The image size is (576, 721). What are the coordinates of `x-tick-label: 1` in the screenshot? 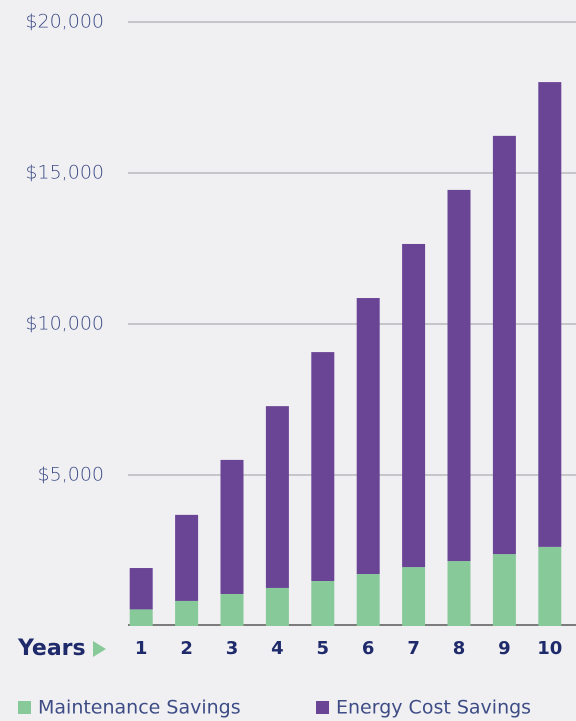 It's located at (141, 648).